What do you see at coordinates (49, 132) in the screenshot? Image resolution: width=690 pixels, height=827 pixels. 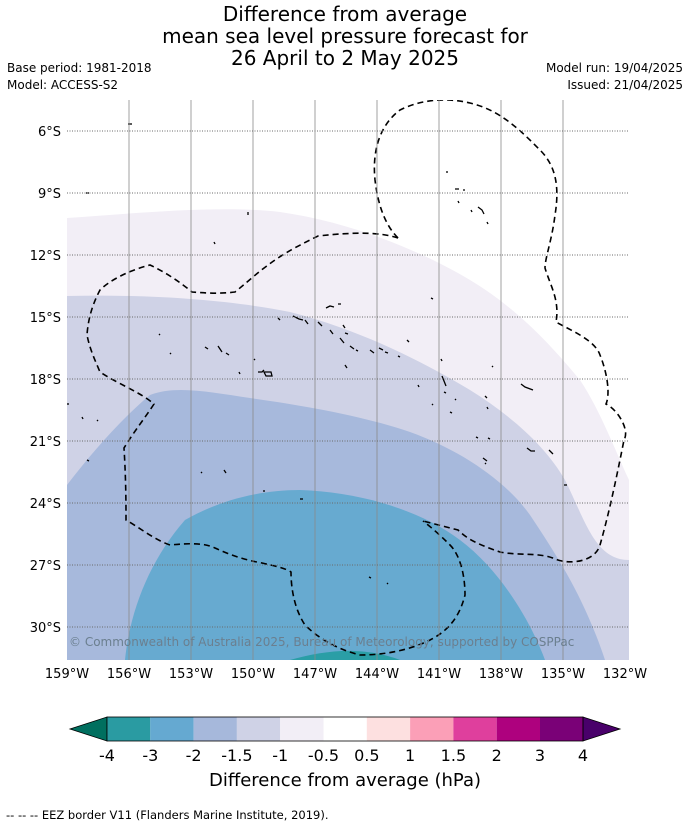 I see `lat-label-6s: 6°S` at bounding box center [49, 132].